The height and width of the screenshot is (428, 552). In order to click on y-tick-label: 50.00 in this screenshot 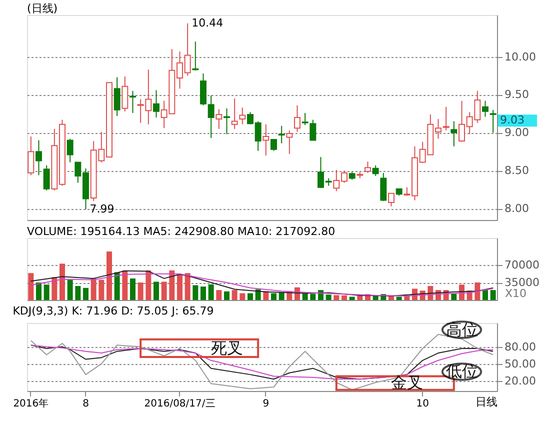, I will do `click(520, 363)`.